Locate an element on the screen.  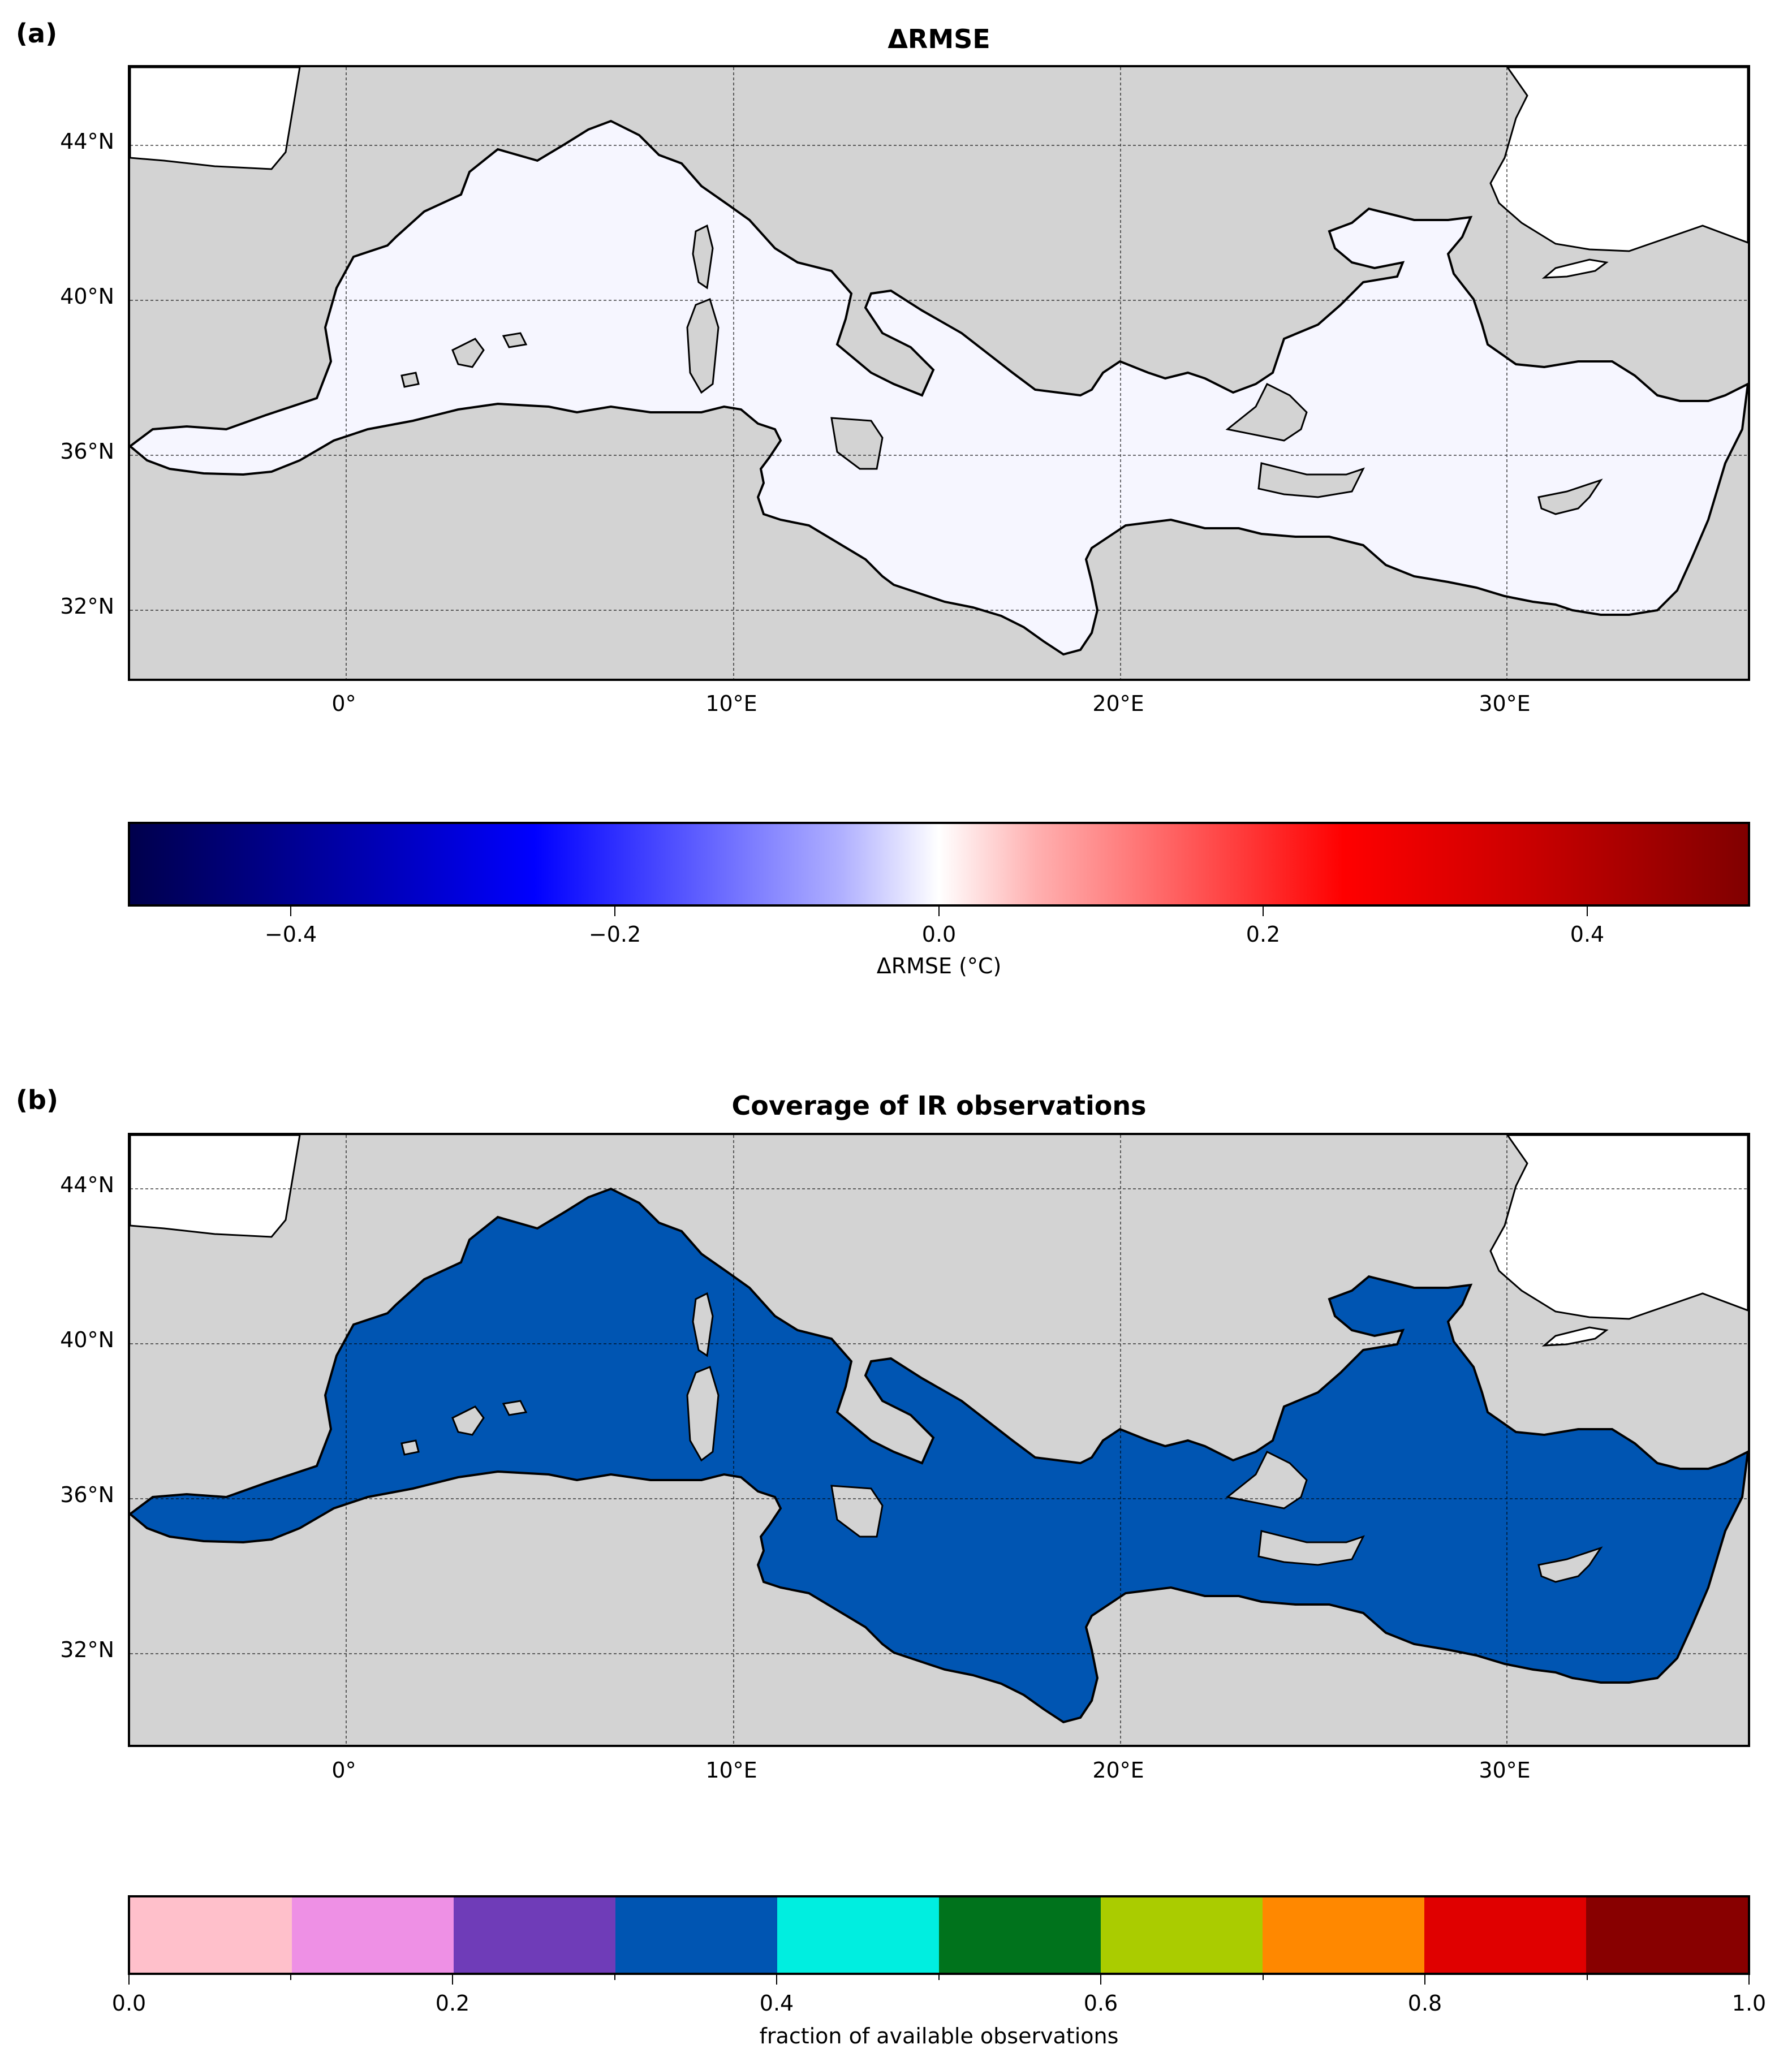
colorbar-b-tick-label: 0.8 is located at coordinates (1424, 2003).